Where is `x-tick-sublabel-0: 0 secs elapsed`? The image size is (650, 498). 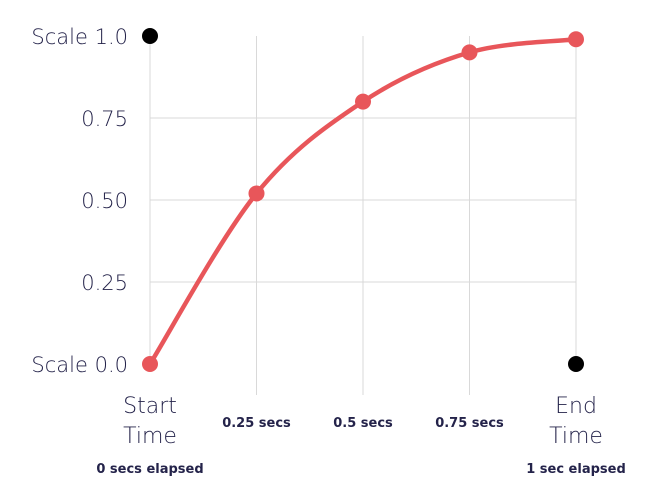
x-tick-sublabel-0: 0 secs elapsed is located at coordinates (149, 469).